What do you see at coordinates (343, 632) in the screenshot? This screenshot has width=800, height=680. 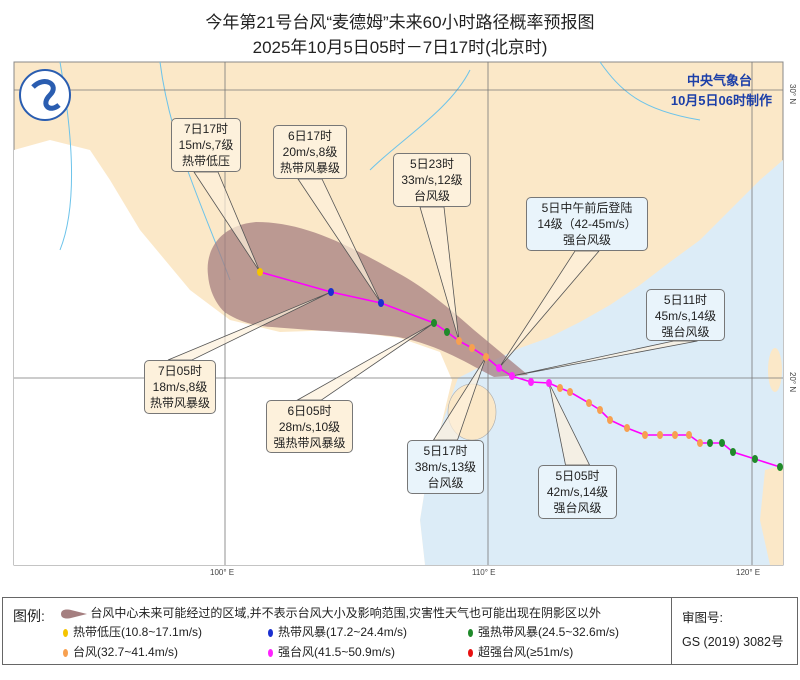 I see `legend-item-label: 热带风暴(17.2~24.4m/s)` at bounding box center [343, 632].